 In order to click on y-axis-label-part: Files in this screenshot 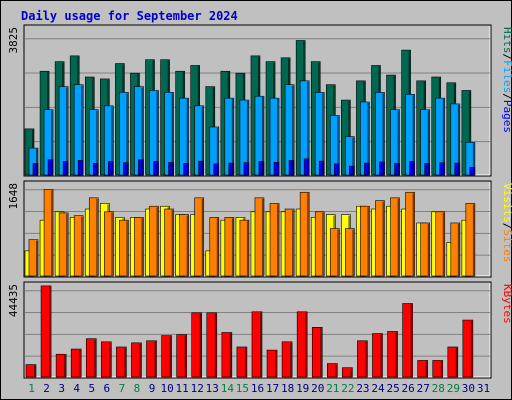, I will do `click(506, 76)`.